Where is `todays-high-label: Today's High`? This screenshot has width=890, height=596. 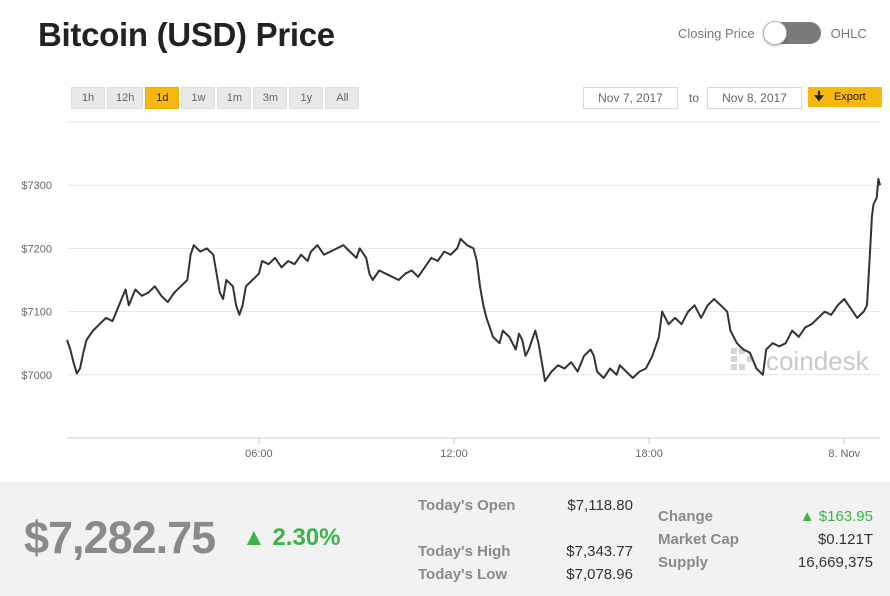
todays-high-label: Today's High is located at coordinates (464, 551).